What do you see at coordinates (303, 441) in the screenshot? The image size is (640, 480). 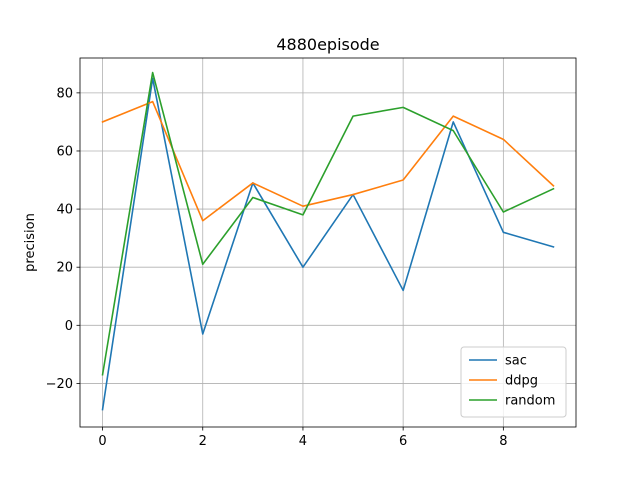 I see `x-tick-label-4: 4` at bounding box center [303, 441].